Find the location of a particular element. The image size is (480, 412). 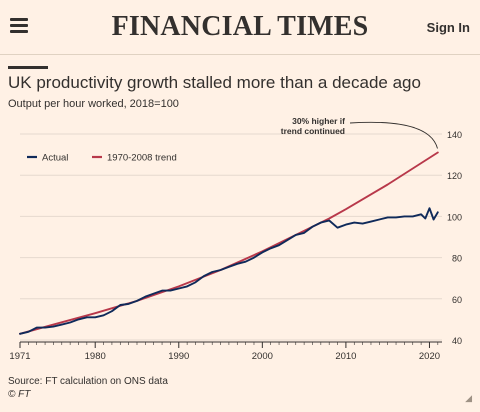

title-rule is located at coordinates (28, 67).